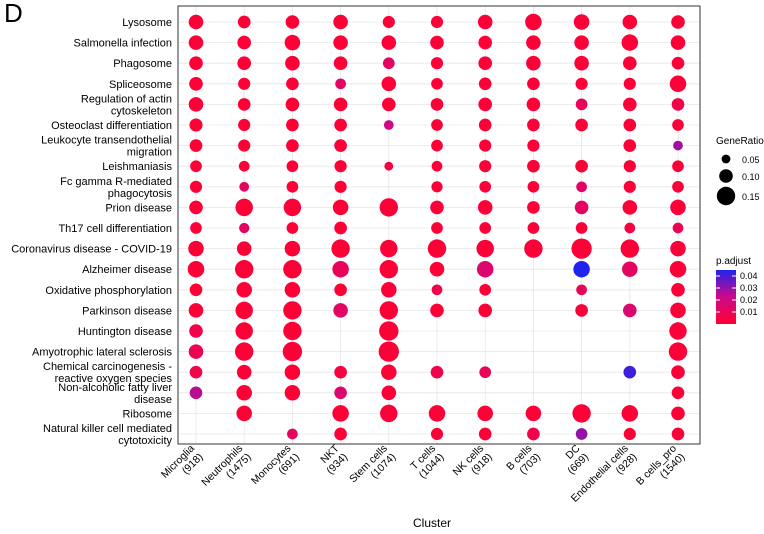 Image resolution: width=764 pixels, height=534 pixels. I want to click on y-tick-label: phagocytosis, so click(140, 194).